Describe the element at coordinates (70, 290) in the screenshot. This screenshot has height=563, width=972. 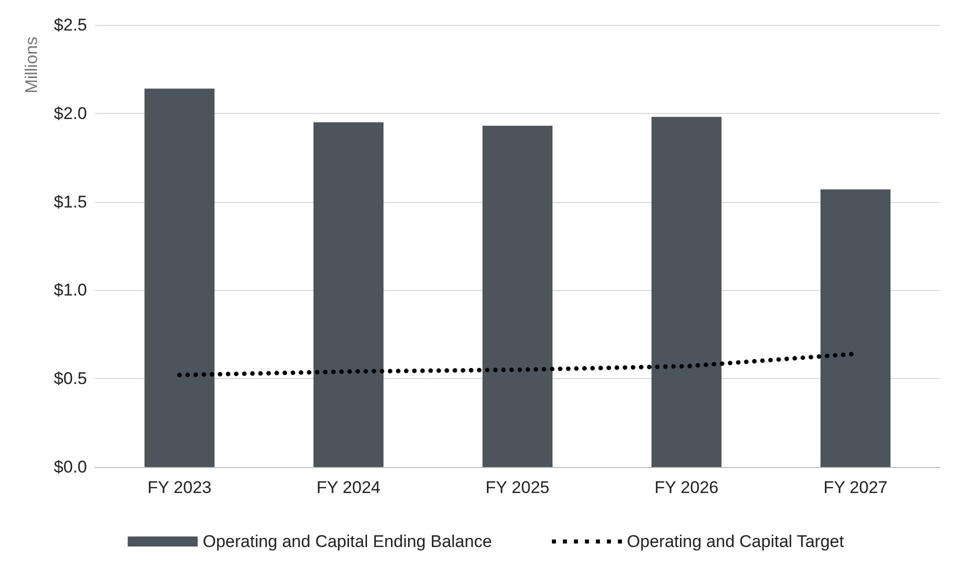
I see `y-tick-label: $1.0` at that location.